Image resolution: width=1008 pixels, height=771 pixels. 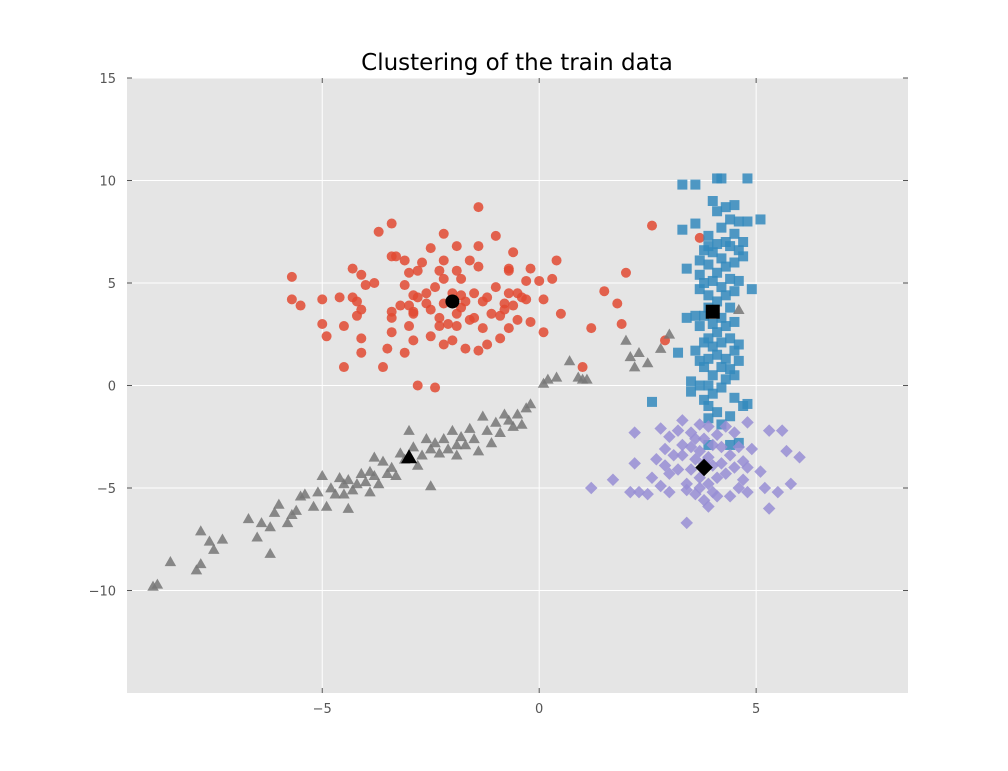 I want to click on y-tick-label: 10, so click(x=107, y=182).